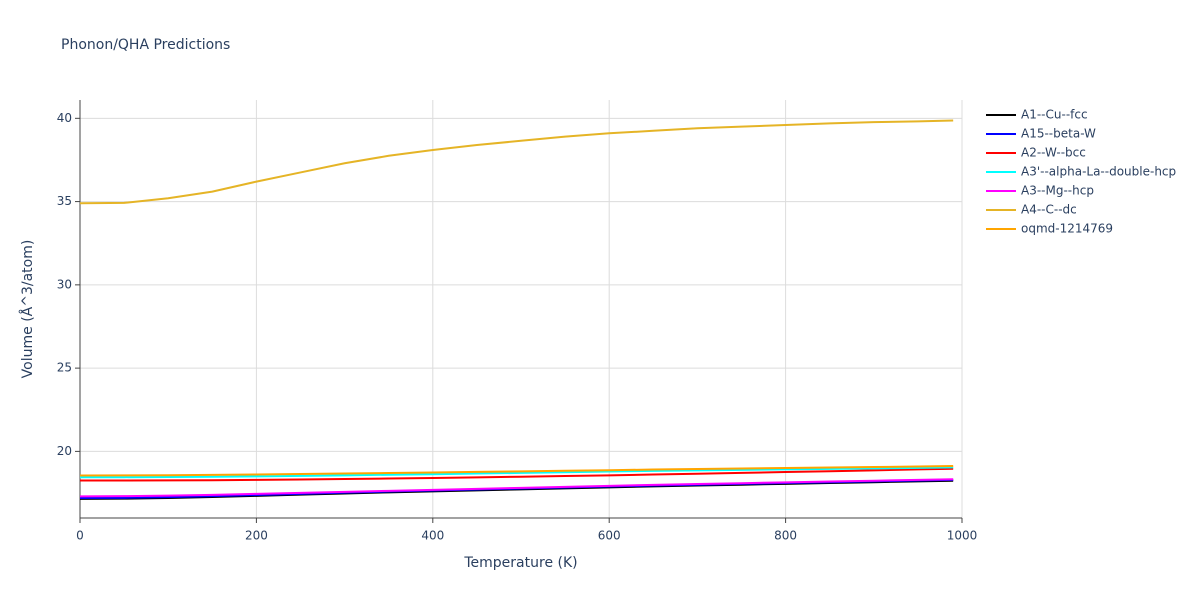  What do you see at coordinates (64, 368) in the screenshot?
I see `y-tick-label: 25` at bounding box center [64, 368].